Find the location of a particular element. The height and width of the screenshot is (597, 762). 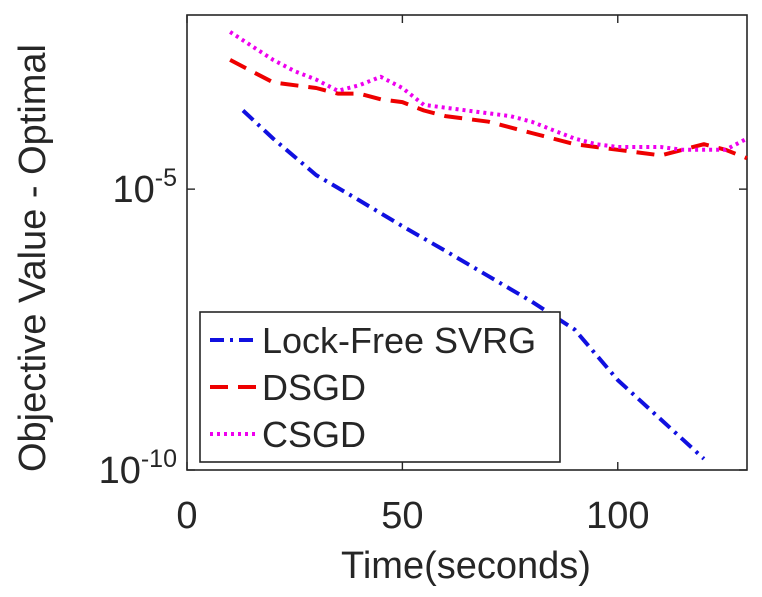

y-tick-label: 10-5 is located at coordinates (144, 187).